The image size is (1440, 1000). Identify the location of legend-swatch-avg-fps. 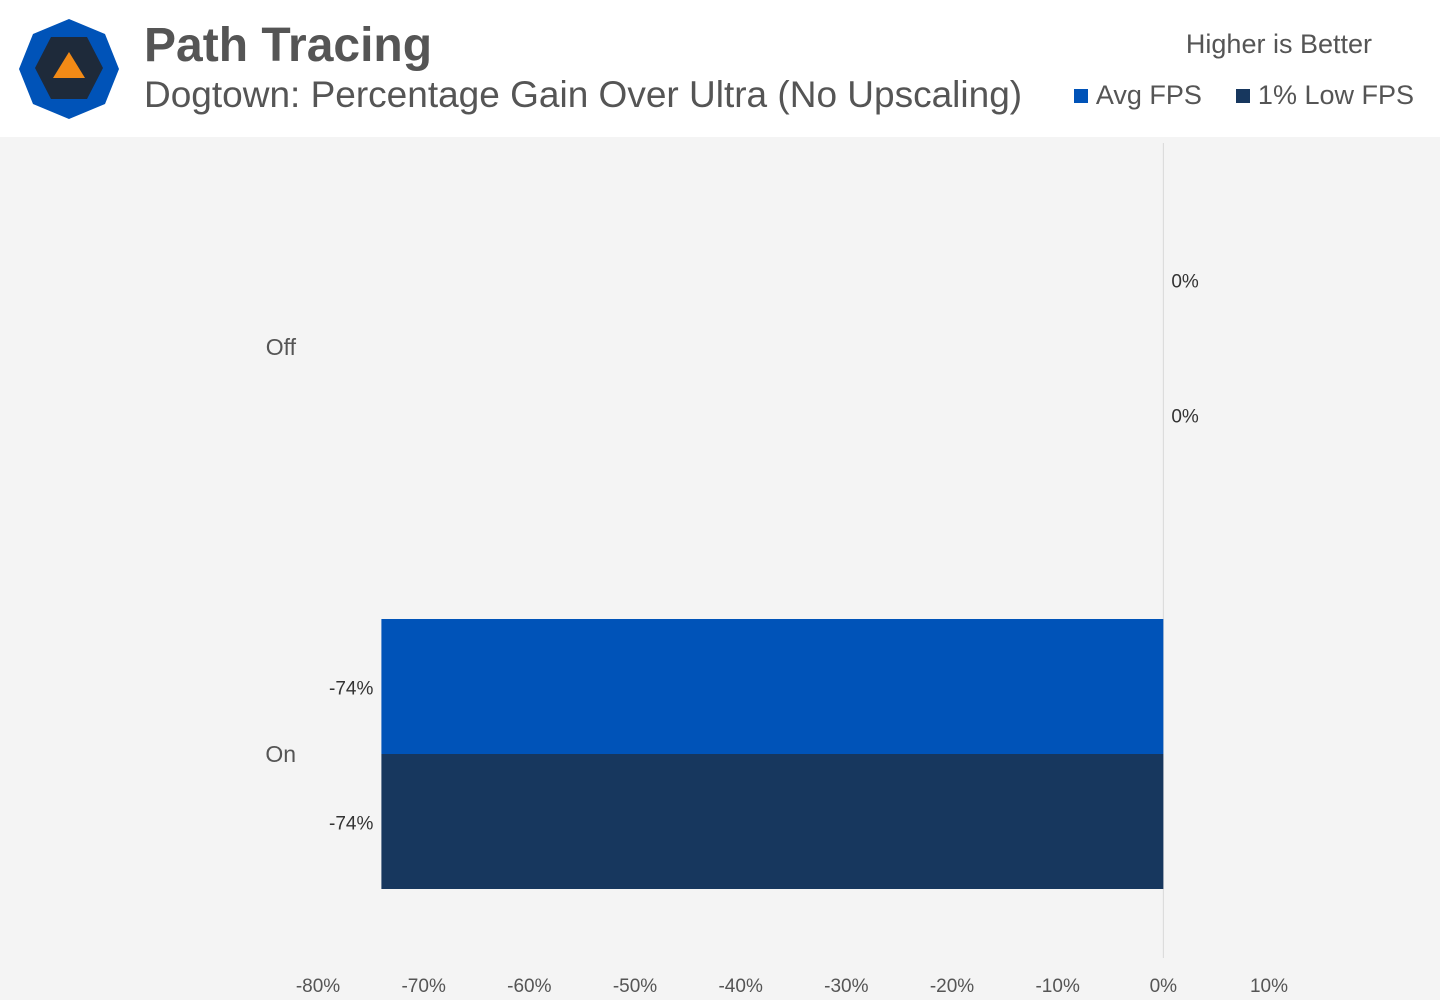
(1080, 95).